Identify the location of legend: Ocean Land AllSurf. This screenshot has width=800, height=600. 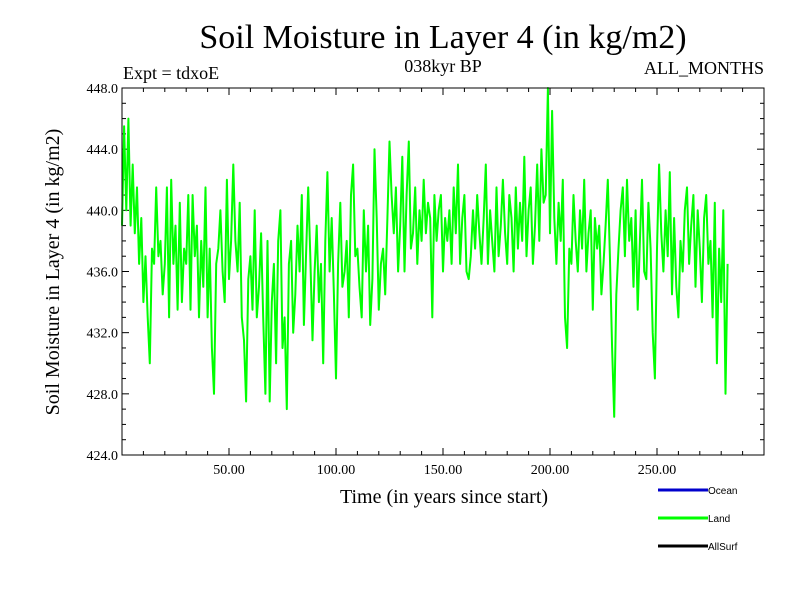
(698, 519).